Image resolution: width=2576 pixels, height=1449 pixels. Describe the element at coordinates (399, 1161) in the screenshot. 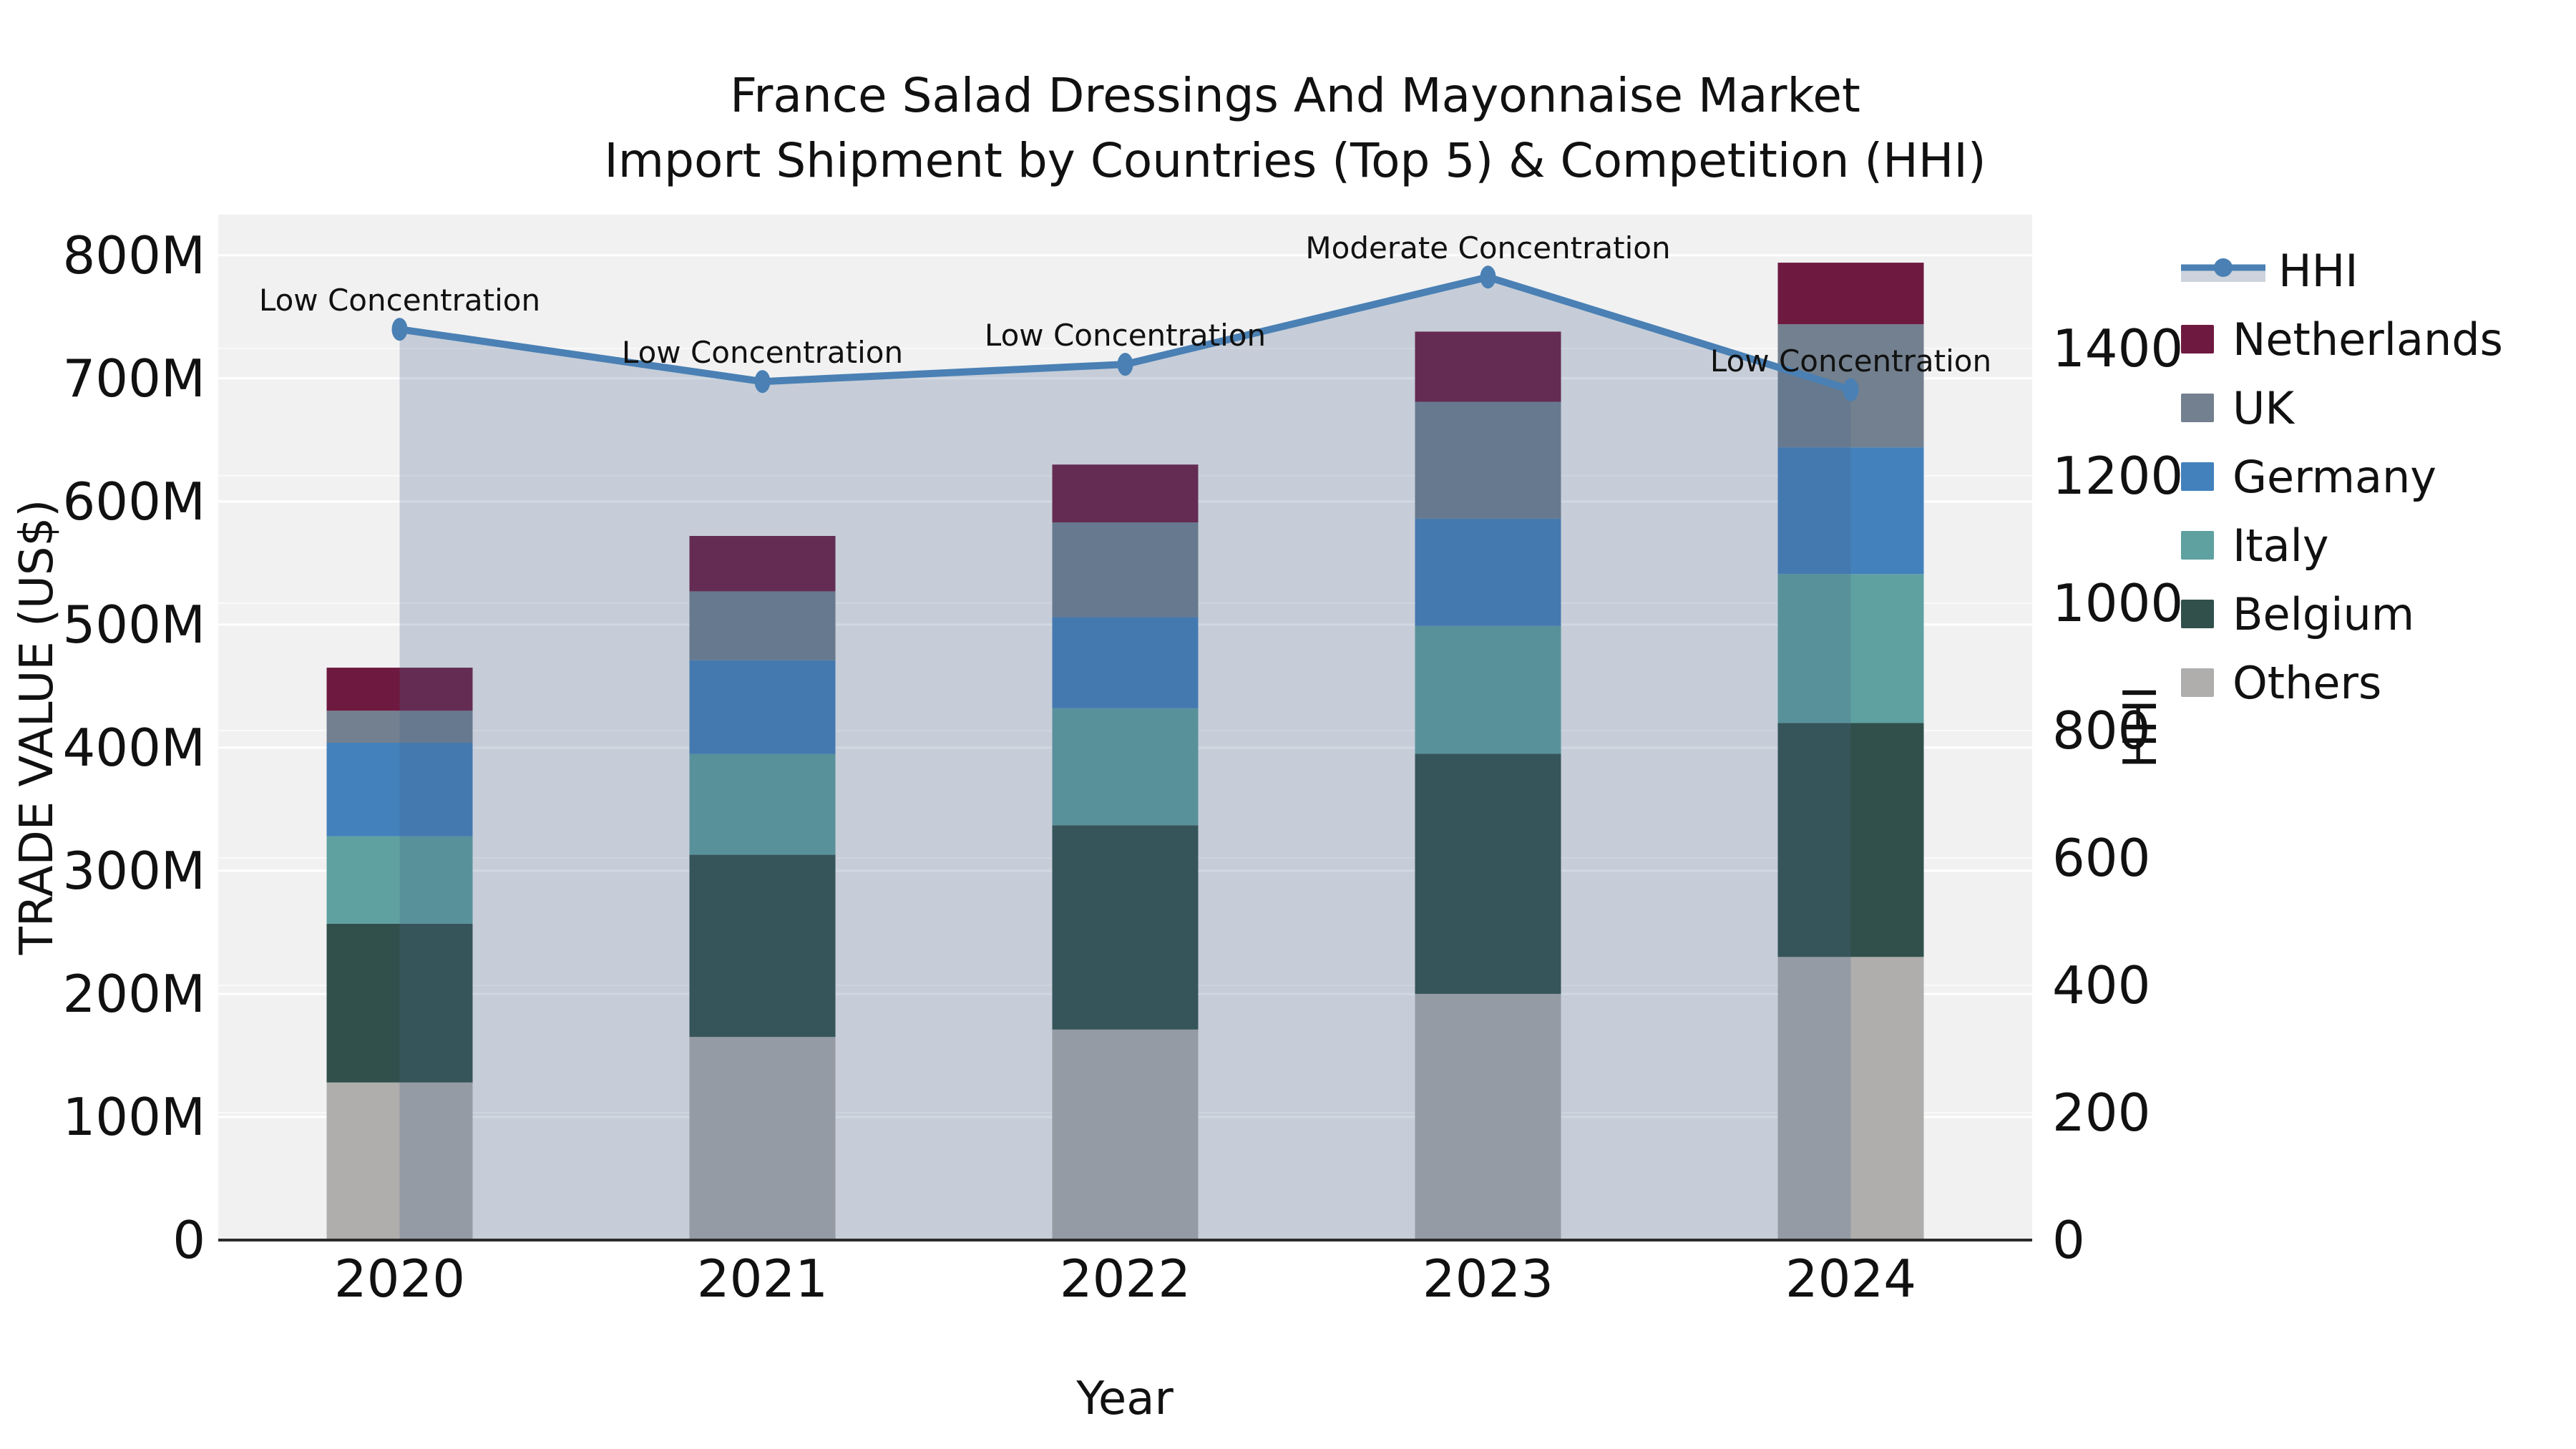

I see `bar-segment-2020-others` at that location.